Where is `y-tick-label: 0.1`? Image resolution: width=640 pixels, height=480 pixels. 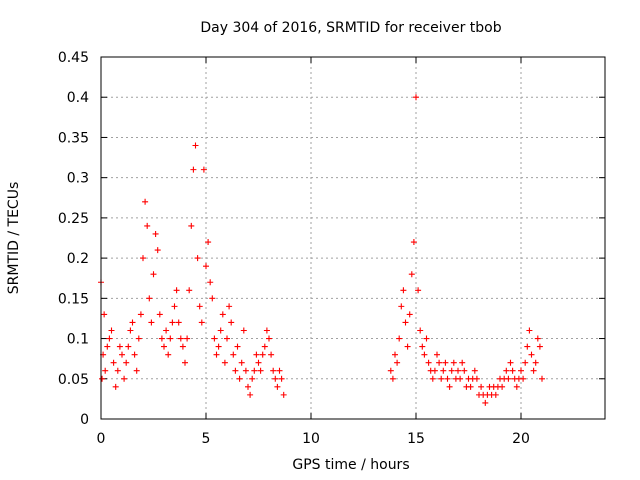 y-tick-label: 0.1 is located at coordinates (78, 340).